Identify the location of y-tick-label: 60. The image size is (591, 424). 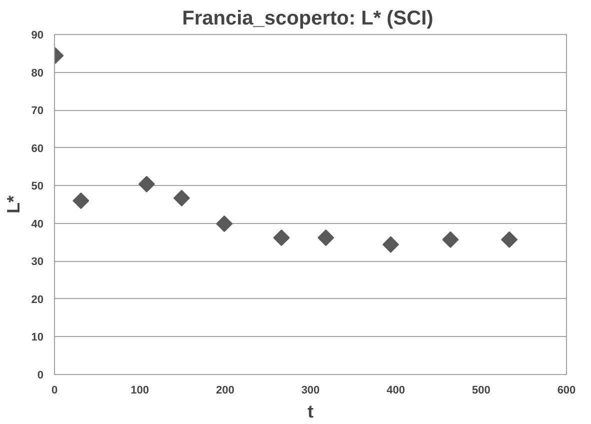
(37, 148).